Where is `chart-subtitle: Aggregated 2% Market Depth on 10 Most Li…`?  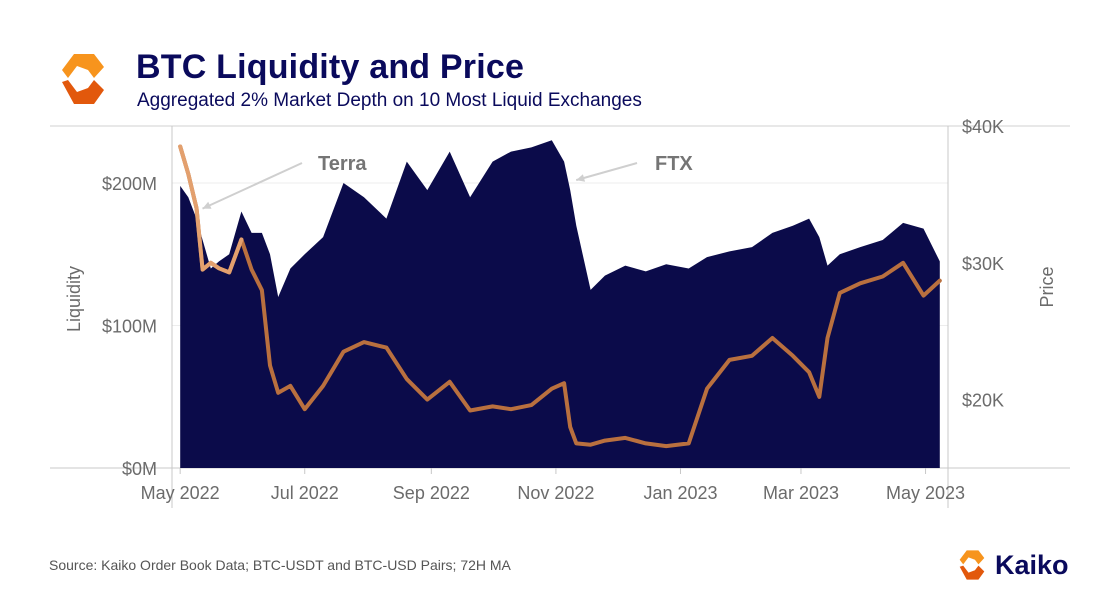
chart-subtitle: Aggregated 2% Market Depth on 10 Most Li… is located at coordinates (389, 100).